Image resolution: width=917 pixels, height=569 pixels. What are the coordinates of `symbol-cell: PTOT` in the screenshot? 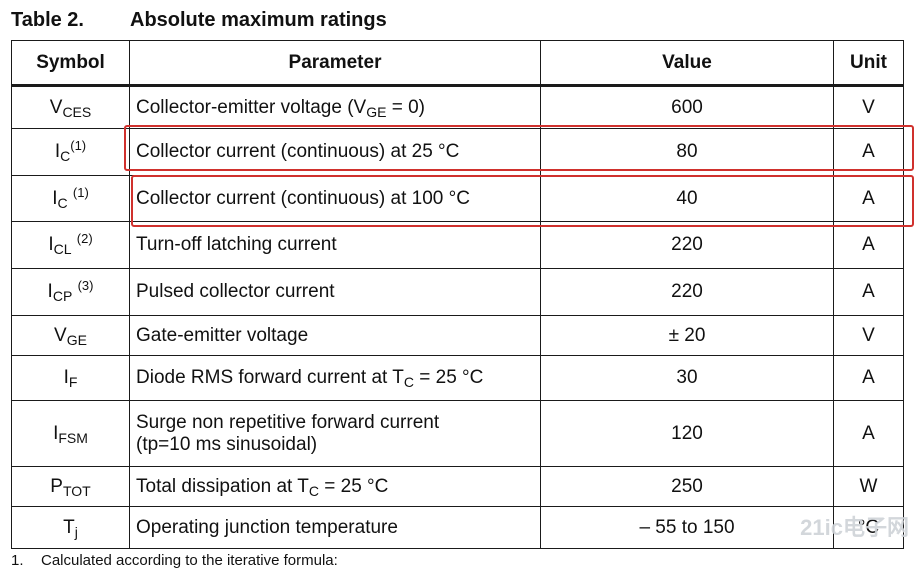 It's located at (70, 486).